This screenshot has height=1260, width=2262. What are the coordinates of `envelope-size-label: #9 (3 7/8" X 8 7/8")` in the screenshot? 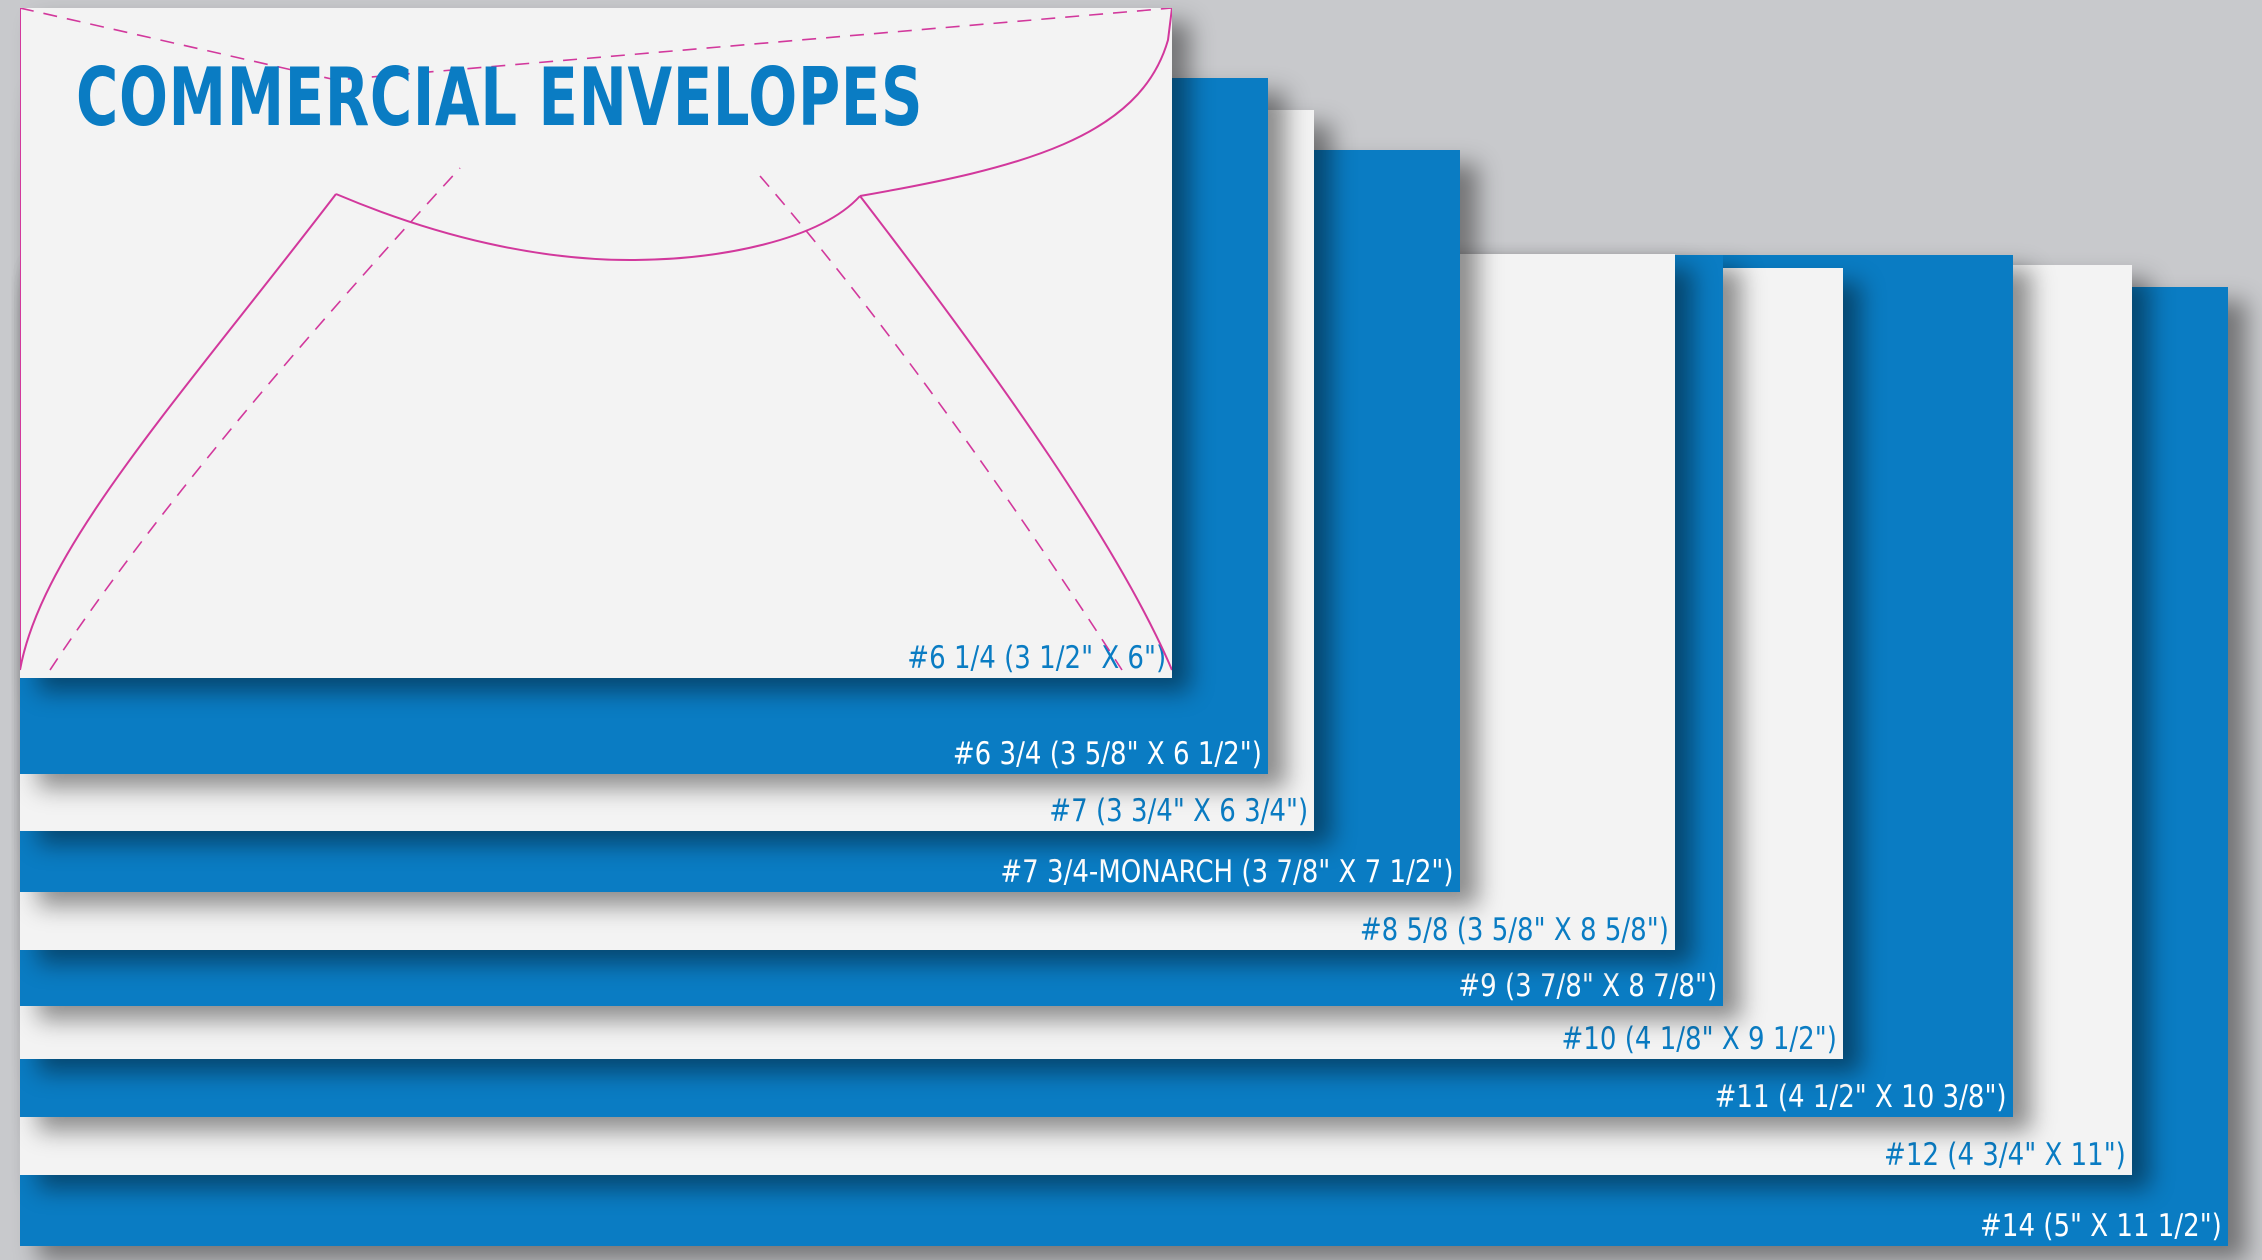 It's located at (1587, 986).